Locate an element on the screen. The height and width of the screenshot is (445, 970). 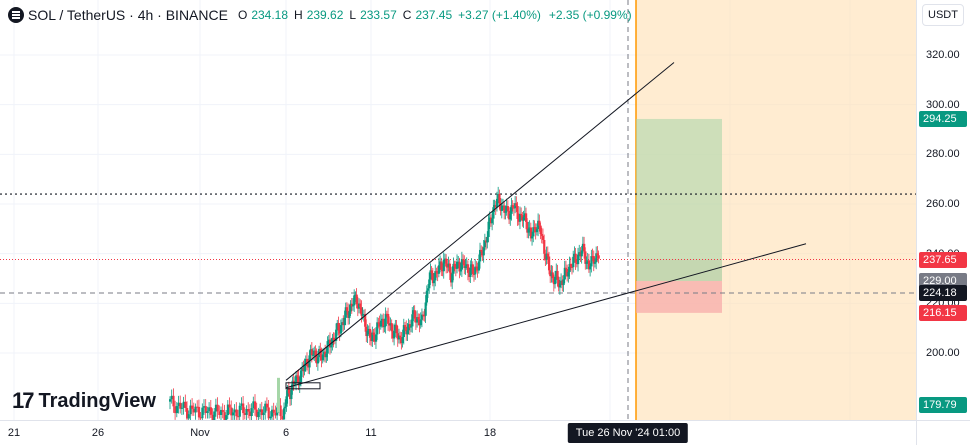
price-tick-label: 200.00 is located at coordinates (943, 353).